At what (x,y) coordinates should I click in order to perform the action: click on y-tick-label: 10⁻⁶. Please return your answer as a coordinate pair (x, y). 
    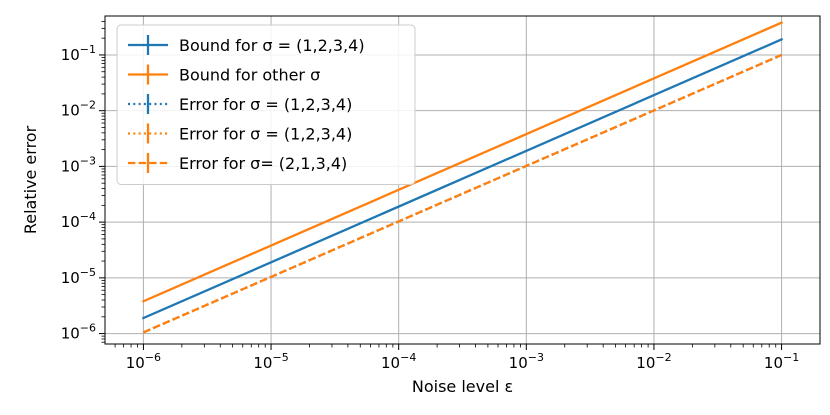
    Looking at the image, I should click on (78, 332).